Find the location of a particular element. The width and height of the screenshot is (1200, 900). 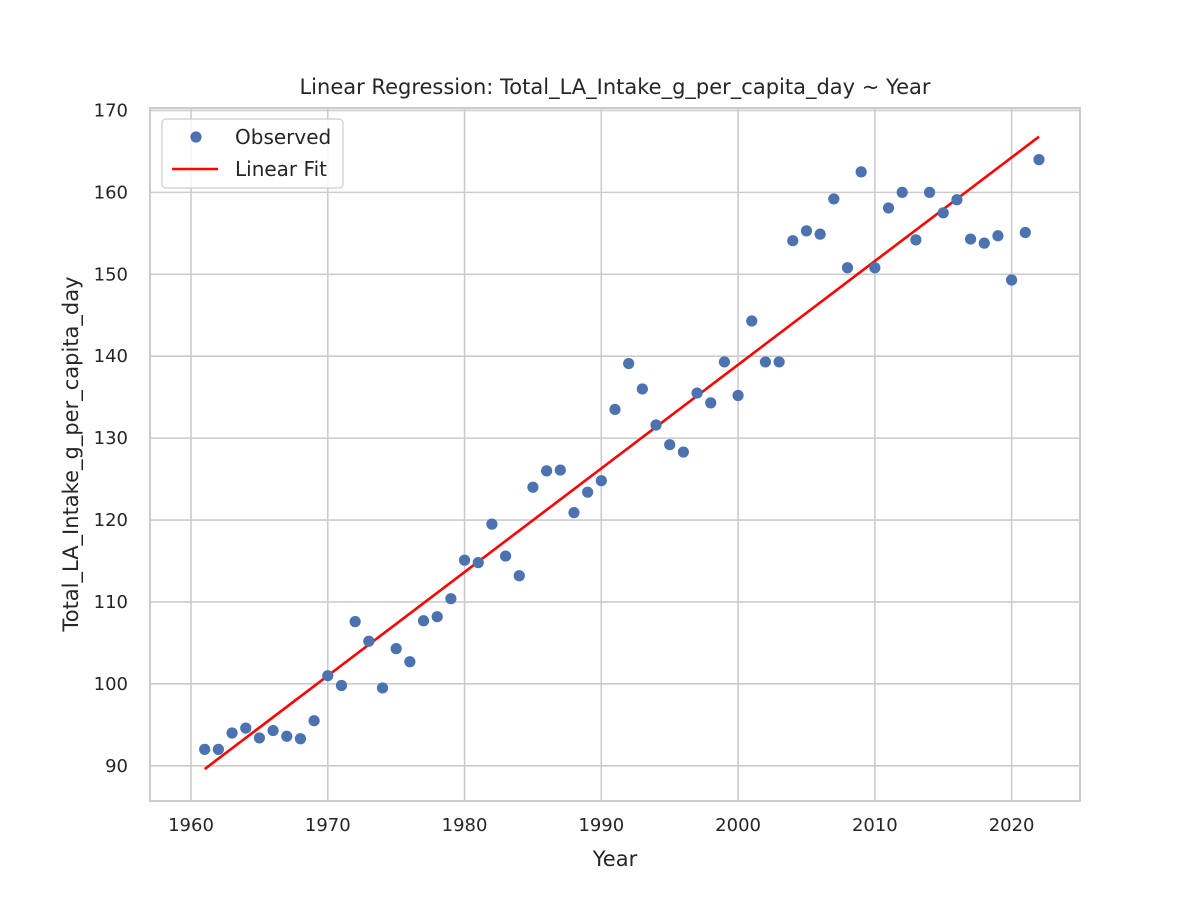

x-tick-label: 1970 is located at coordinates (328, 825).